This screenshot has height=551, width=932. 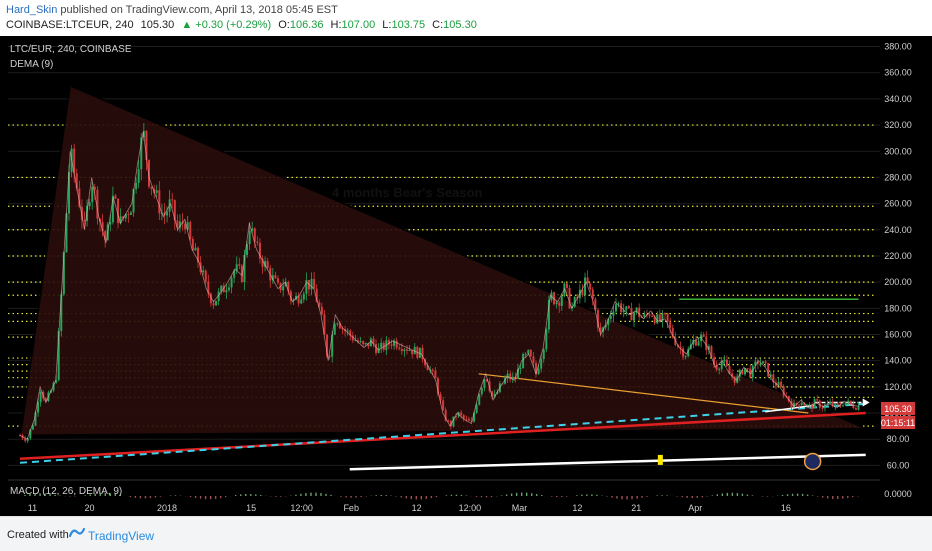 I want to click on x-tick-label: Apr, so click(x=695, y=508).